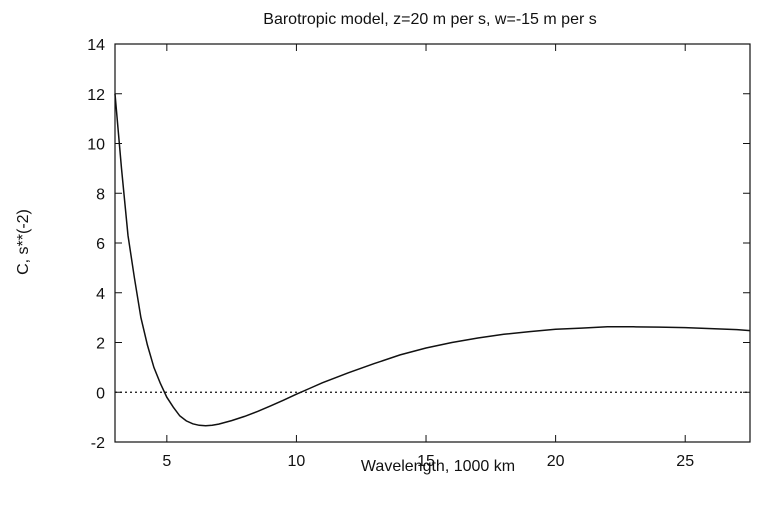 The height and width of the screenshot is (508, 759). What do you see at coordinates (100, 244) in the screenshot?
I see `y-tick-label: 6` at bounding box center [100, 244].